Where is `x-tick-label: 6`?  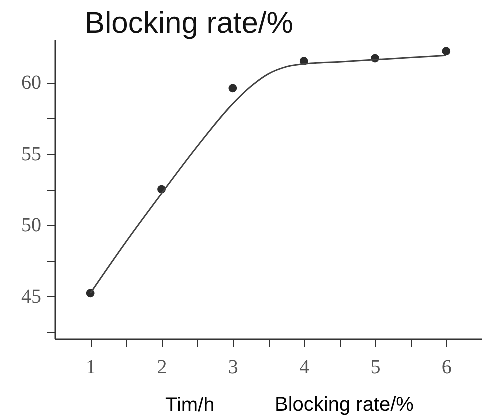
x-tick-label: 6 is located at coordinates (447, 367).